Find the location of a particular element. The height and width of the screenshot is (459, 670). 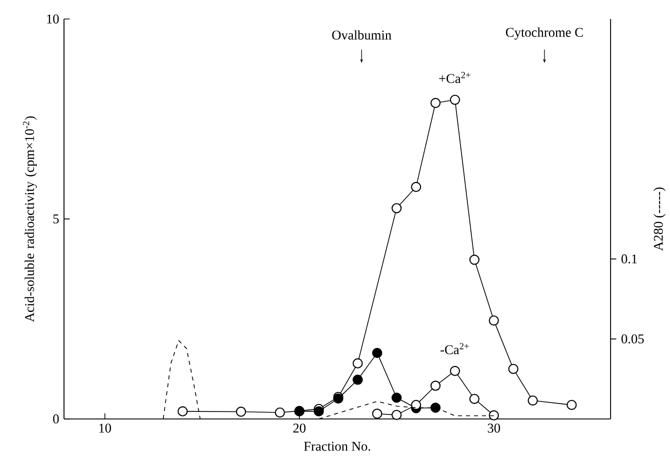

y-axis-title: Acid-soluble radioactivity (cpm×10$^{-2}$) is located at coordinates (29, 219).